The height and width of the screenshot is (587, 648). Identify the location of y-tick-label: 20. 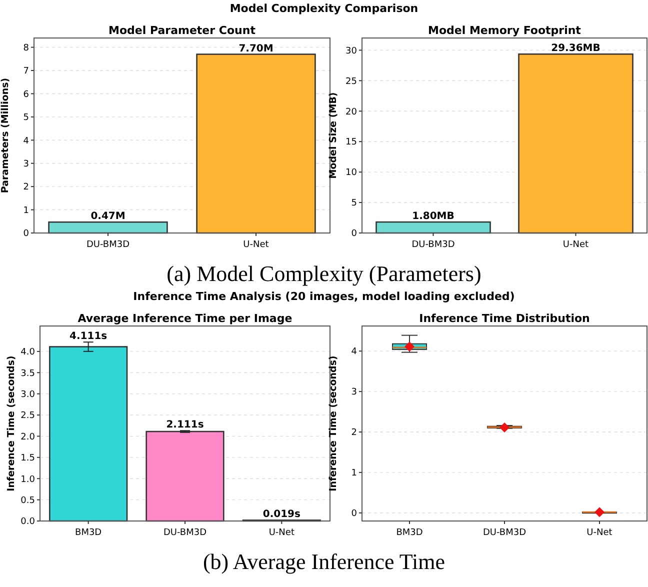
(352, 112).